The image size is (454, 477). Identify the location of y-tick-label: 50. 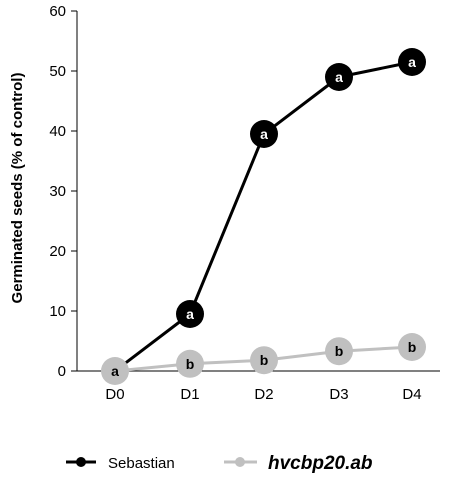
(57, 71).